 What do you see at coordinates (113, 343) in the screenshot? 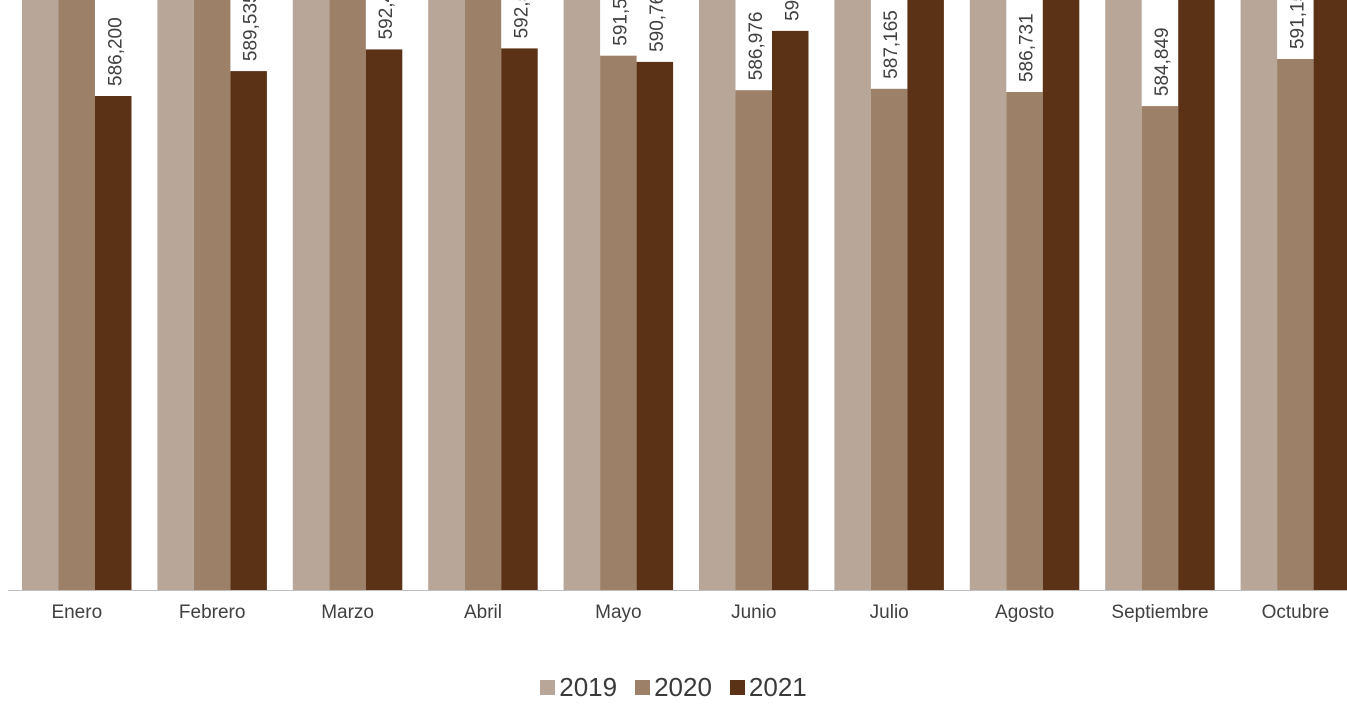
I see `bar-2021-enero` at bounding box center [113, 343].